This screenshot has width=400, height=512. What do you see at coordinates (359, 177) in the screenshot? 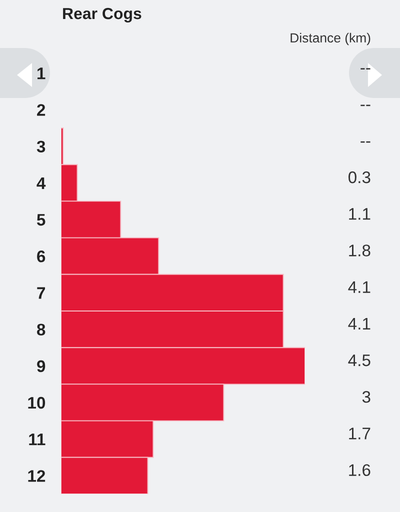
I see `data-label: 0.3` at bounding box center [359, 177].